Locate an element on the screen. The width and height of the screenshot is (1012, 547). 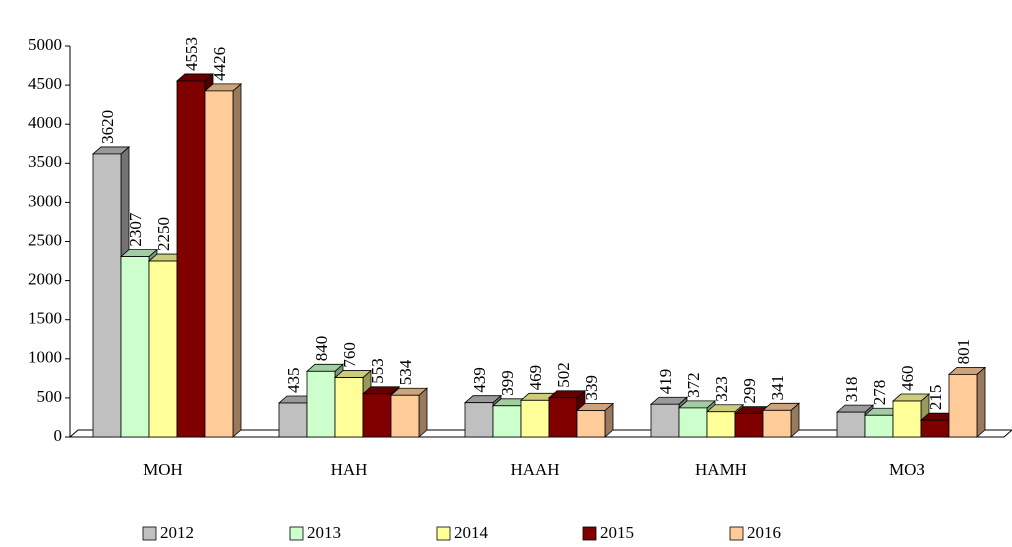
value-label: 840 is located at coordinates (321, 349).